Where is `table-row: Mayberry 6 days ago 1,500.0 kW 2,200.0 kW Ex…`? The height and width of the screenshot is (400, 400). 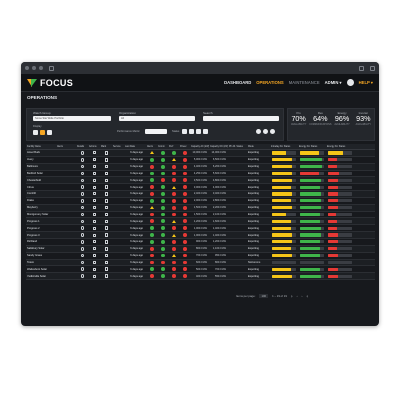
table-row: Mayberry 6 days ago 1,500.0 kW 2,200.0 kW Ex… is located at coordinates (200, 208).